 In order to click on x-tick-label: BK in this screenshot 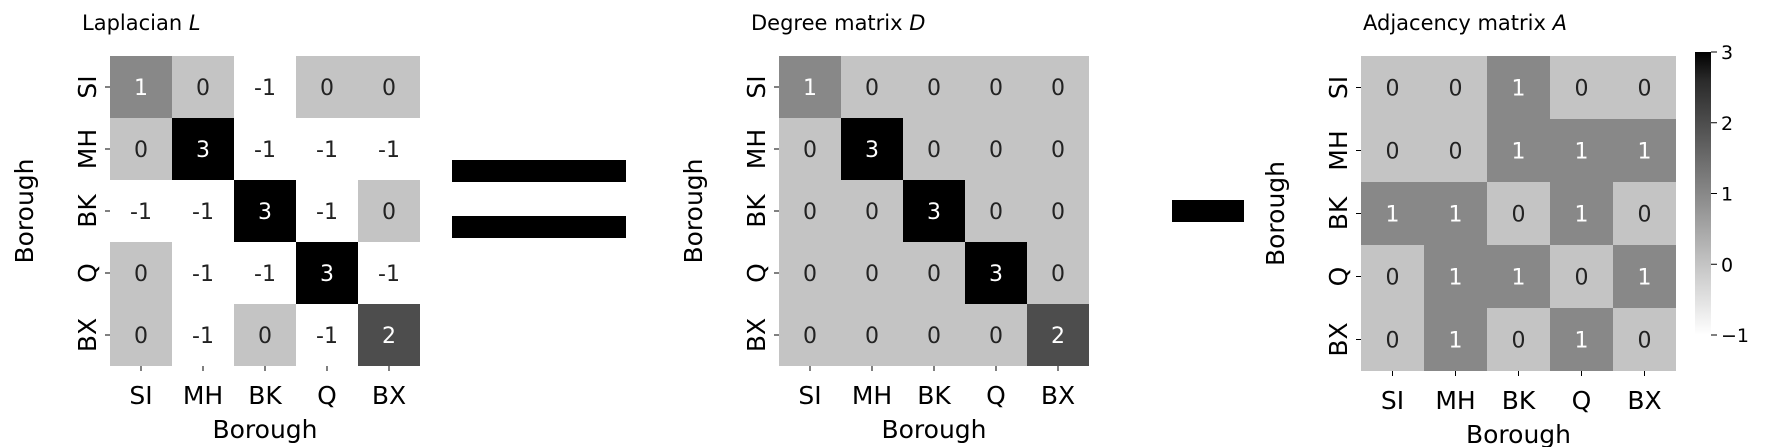, I will do `click(934, 395)`.